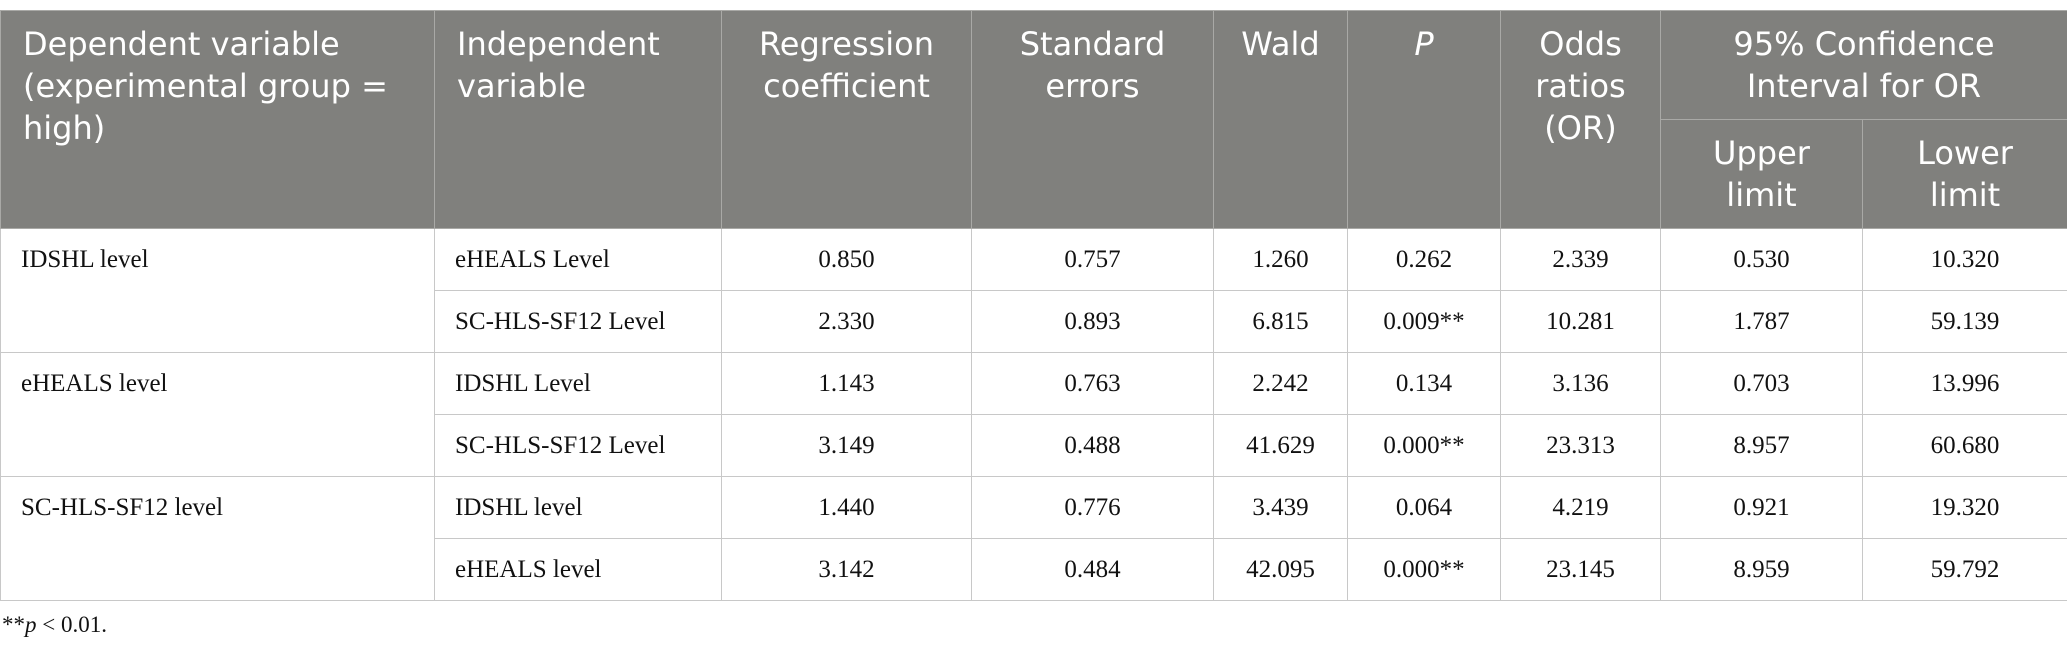 The width and height of the screenshot is (2067, 658). I want to click on dependent-cell: IDSHL level, so click(217, 290).